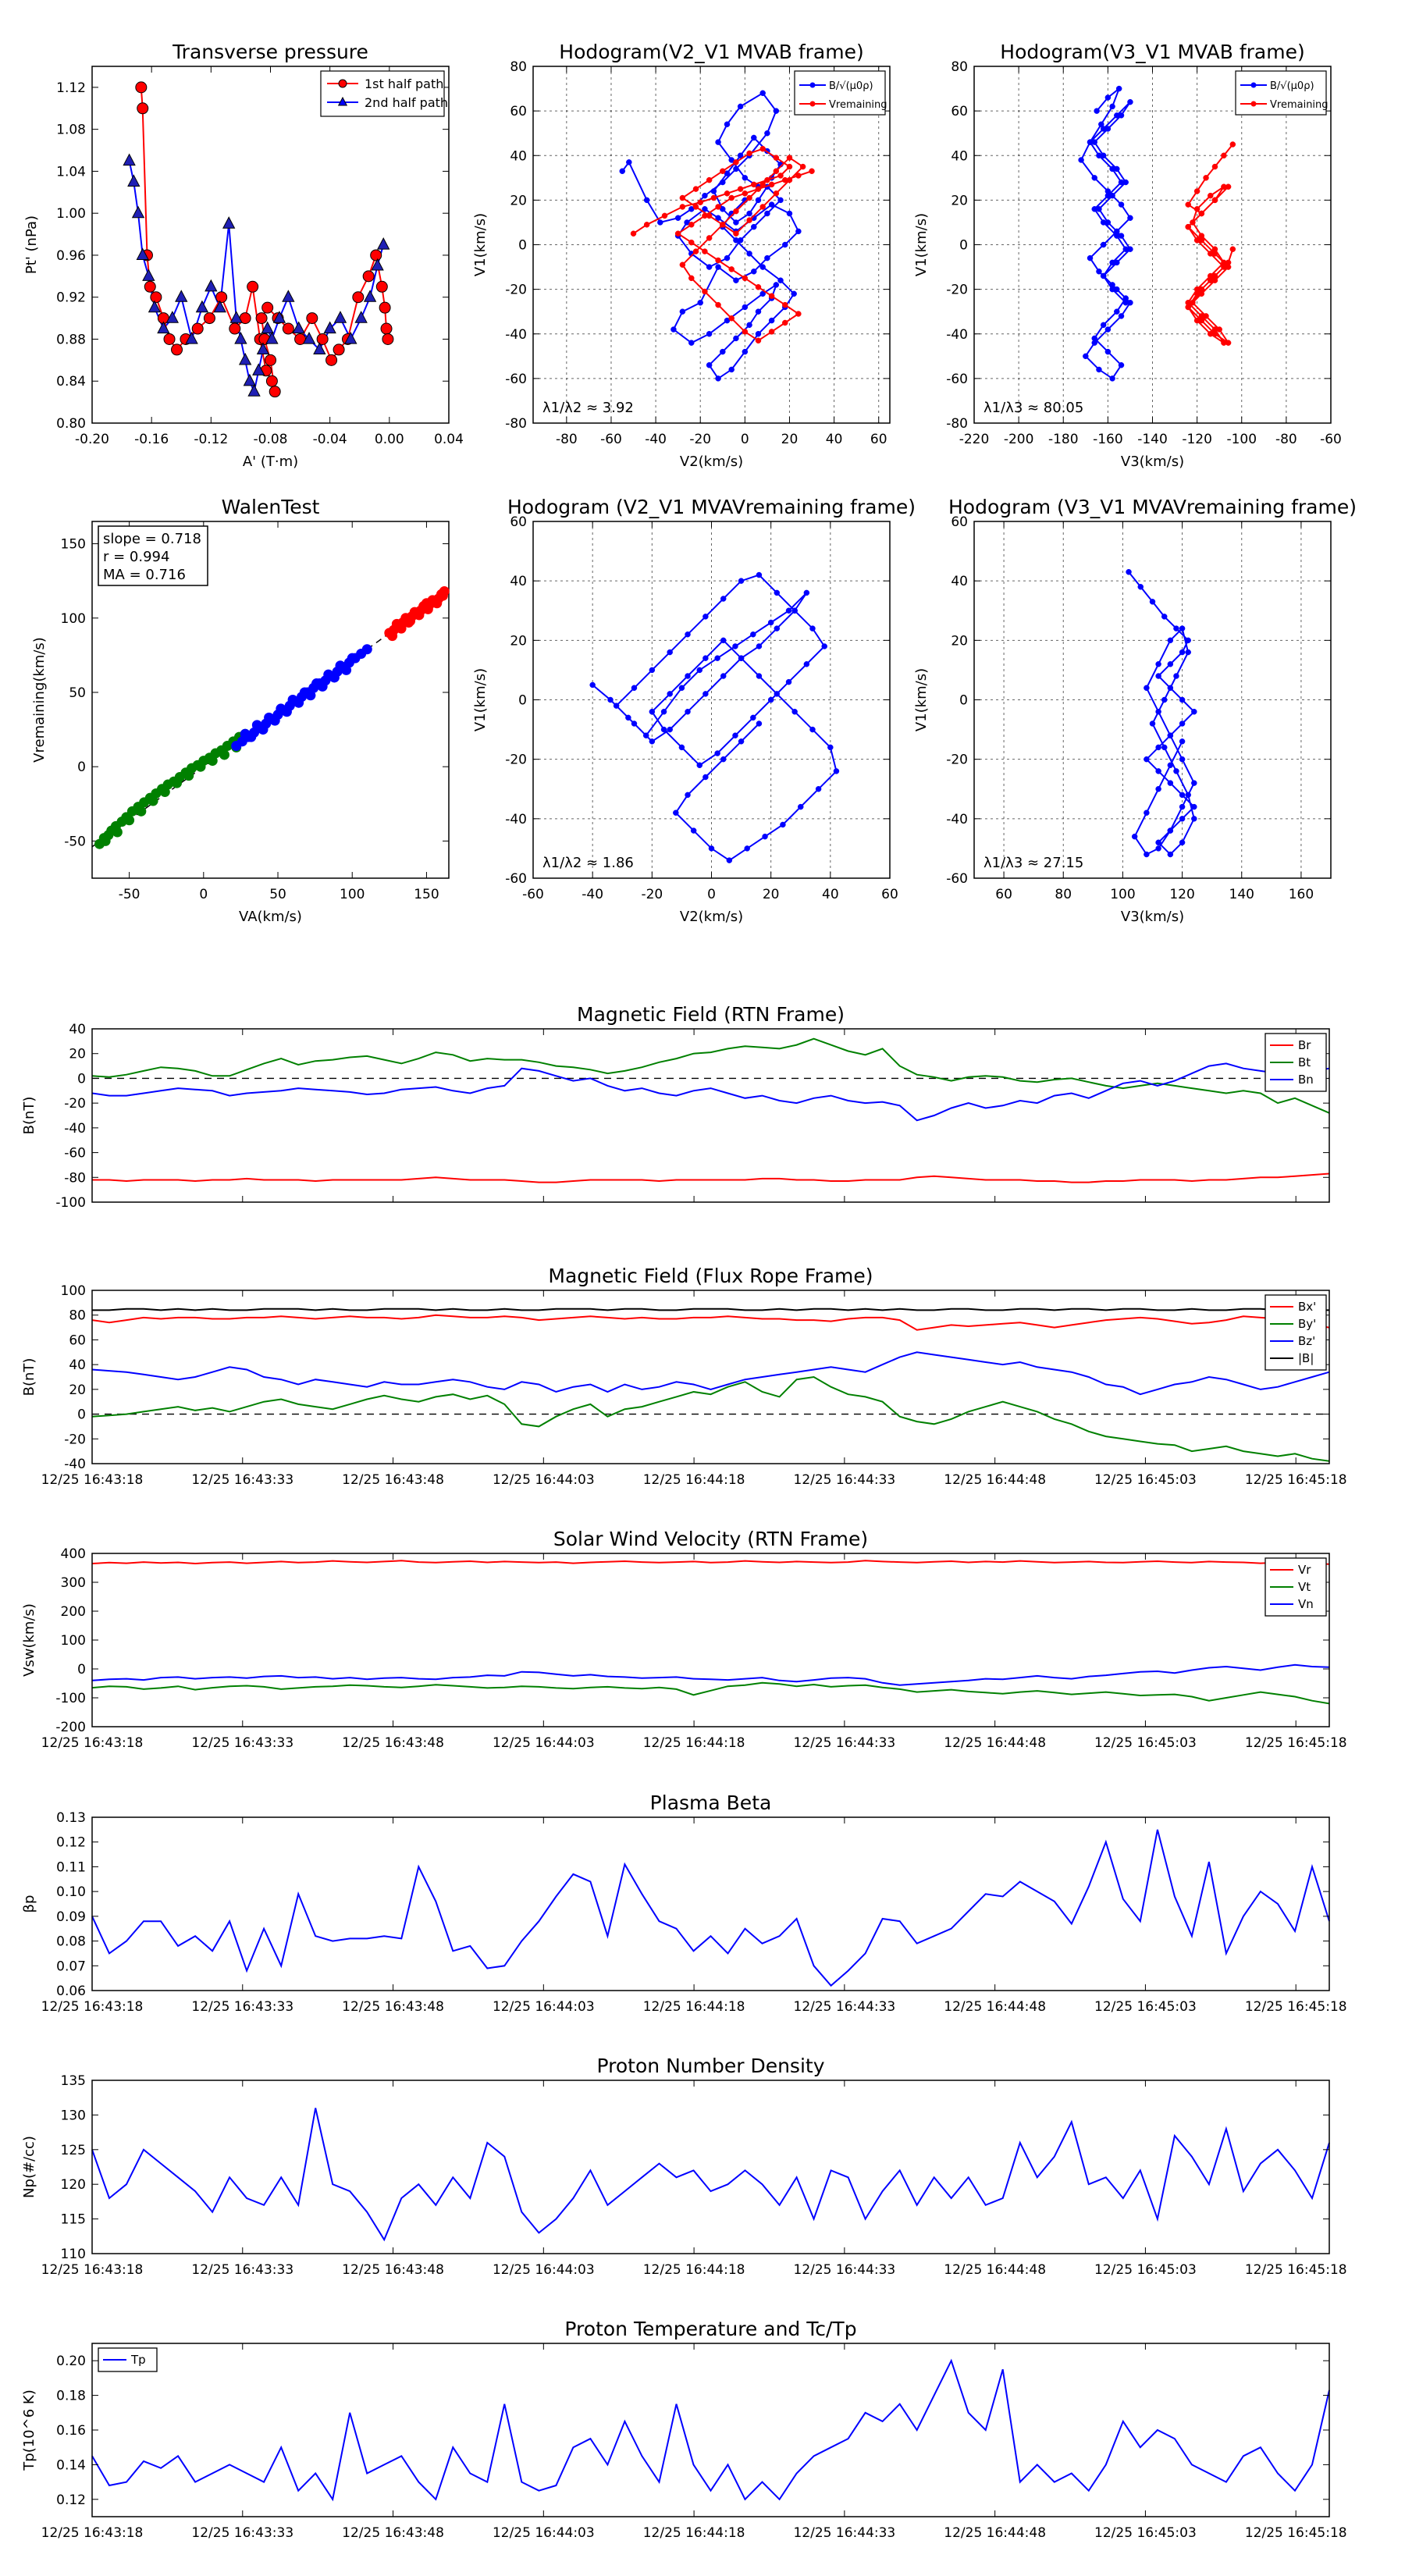 The width and height of the screenshot is (1405, 2576). Describe the element at coordinates (957, 760) in the screenshot. I see `y-tick-label: -20` at that location.